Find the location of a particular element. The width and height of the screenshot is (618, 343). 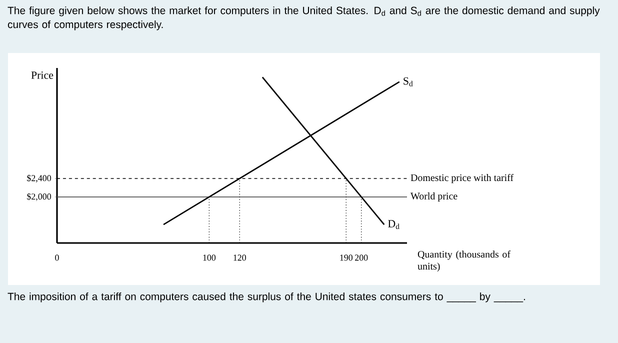

series-label: S$_{d}$ is located at coordinates (408, 81).